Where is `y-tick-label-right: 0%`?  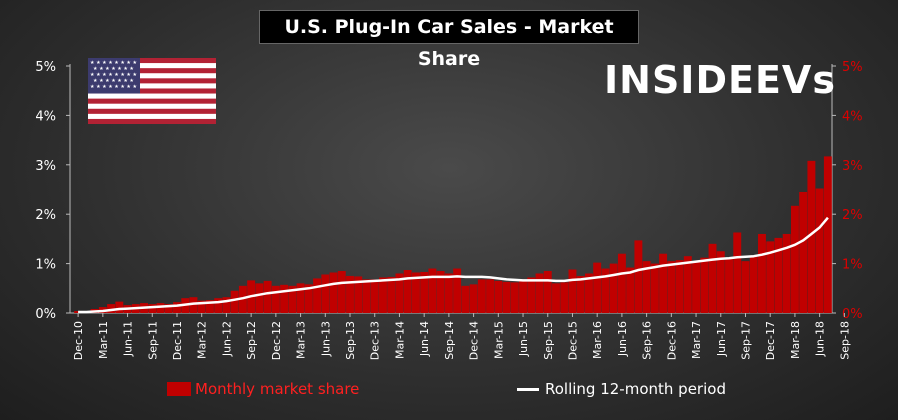
y-tick-label-right: 0% is located at coordinates (852, 314).